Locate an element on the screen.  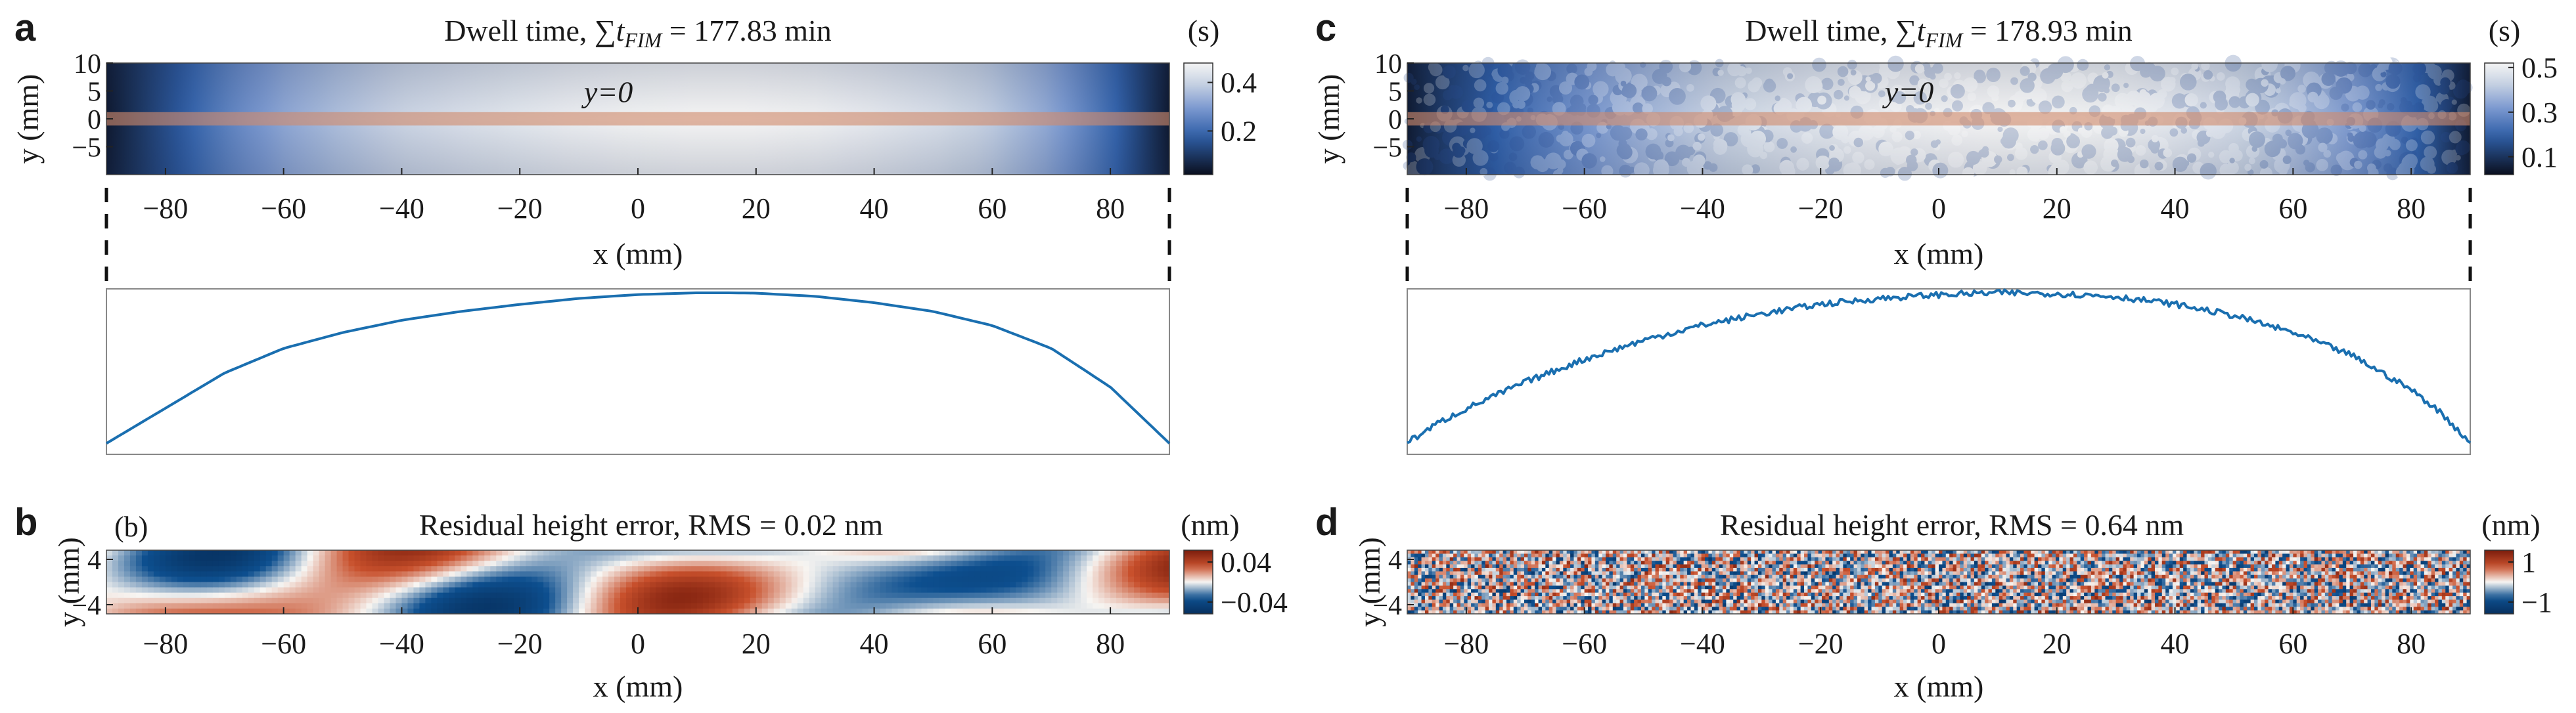
panel-letter-b: b is located at coordinates (25, 522).